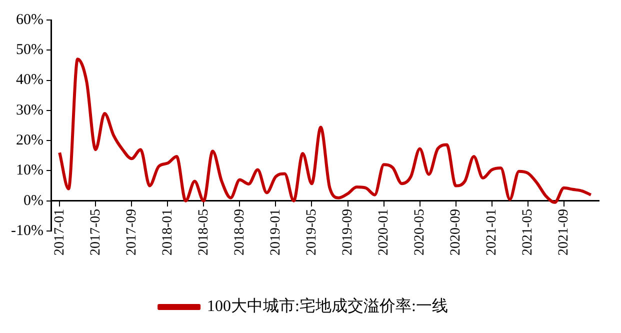  Describe the element at coordinates (492, 232) in the screenshot. I see `x-tick-label: 2021-01` at that location.